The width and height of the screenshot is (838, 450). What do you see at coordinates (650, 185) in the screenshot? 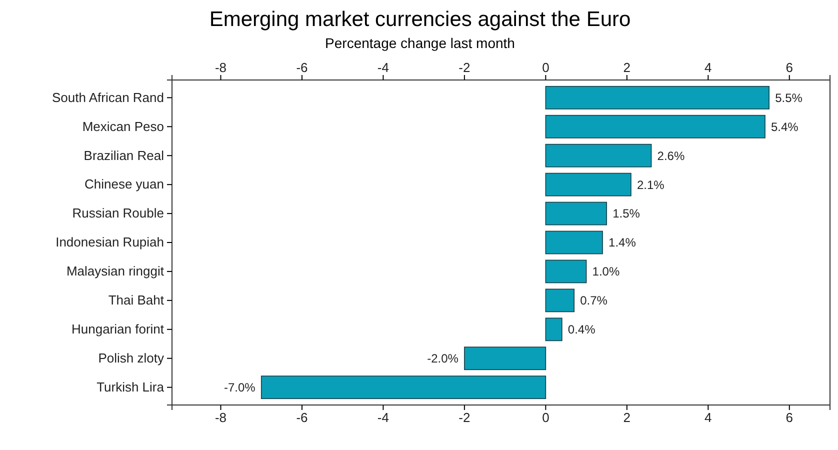
I see `data-label: 2.1%` at bounding box center [650, 185].